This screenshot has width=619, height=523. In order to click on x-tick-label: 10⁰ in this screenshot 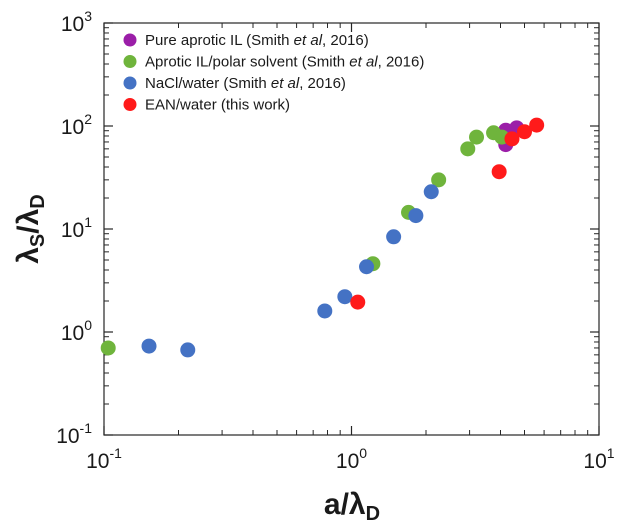, I will do `click(351, 459)`.